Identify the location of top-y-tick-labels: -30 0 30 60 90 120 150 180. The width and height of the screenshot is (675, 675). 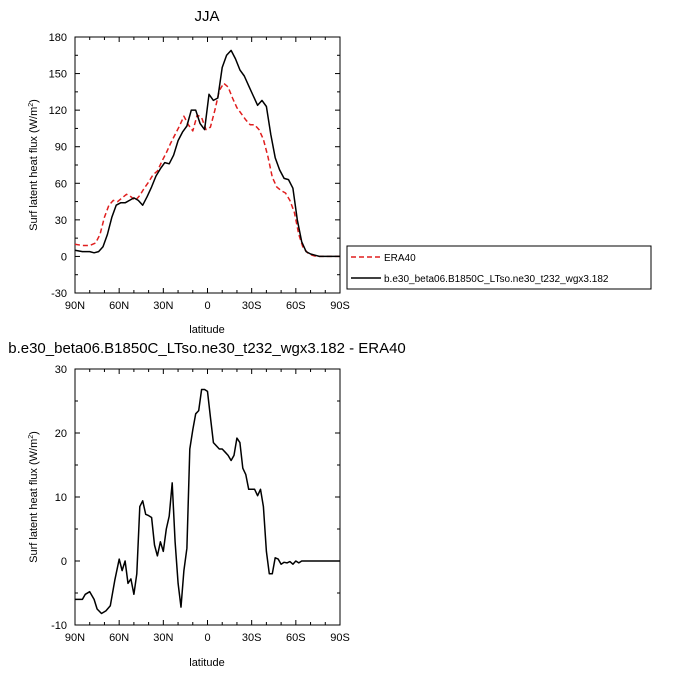
(58, 166).